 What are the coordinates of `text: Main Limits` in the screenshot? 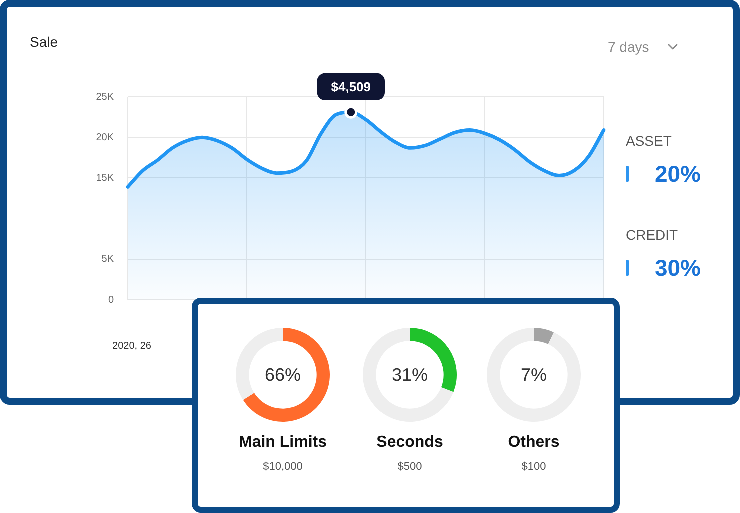 It's located at (283, 443).